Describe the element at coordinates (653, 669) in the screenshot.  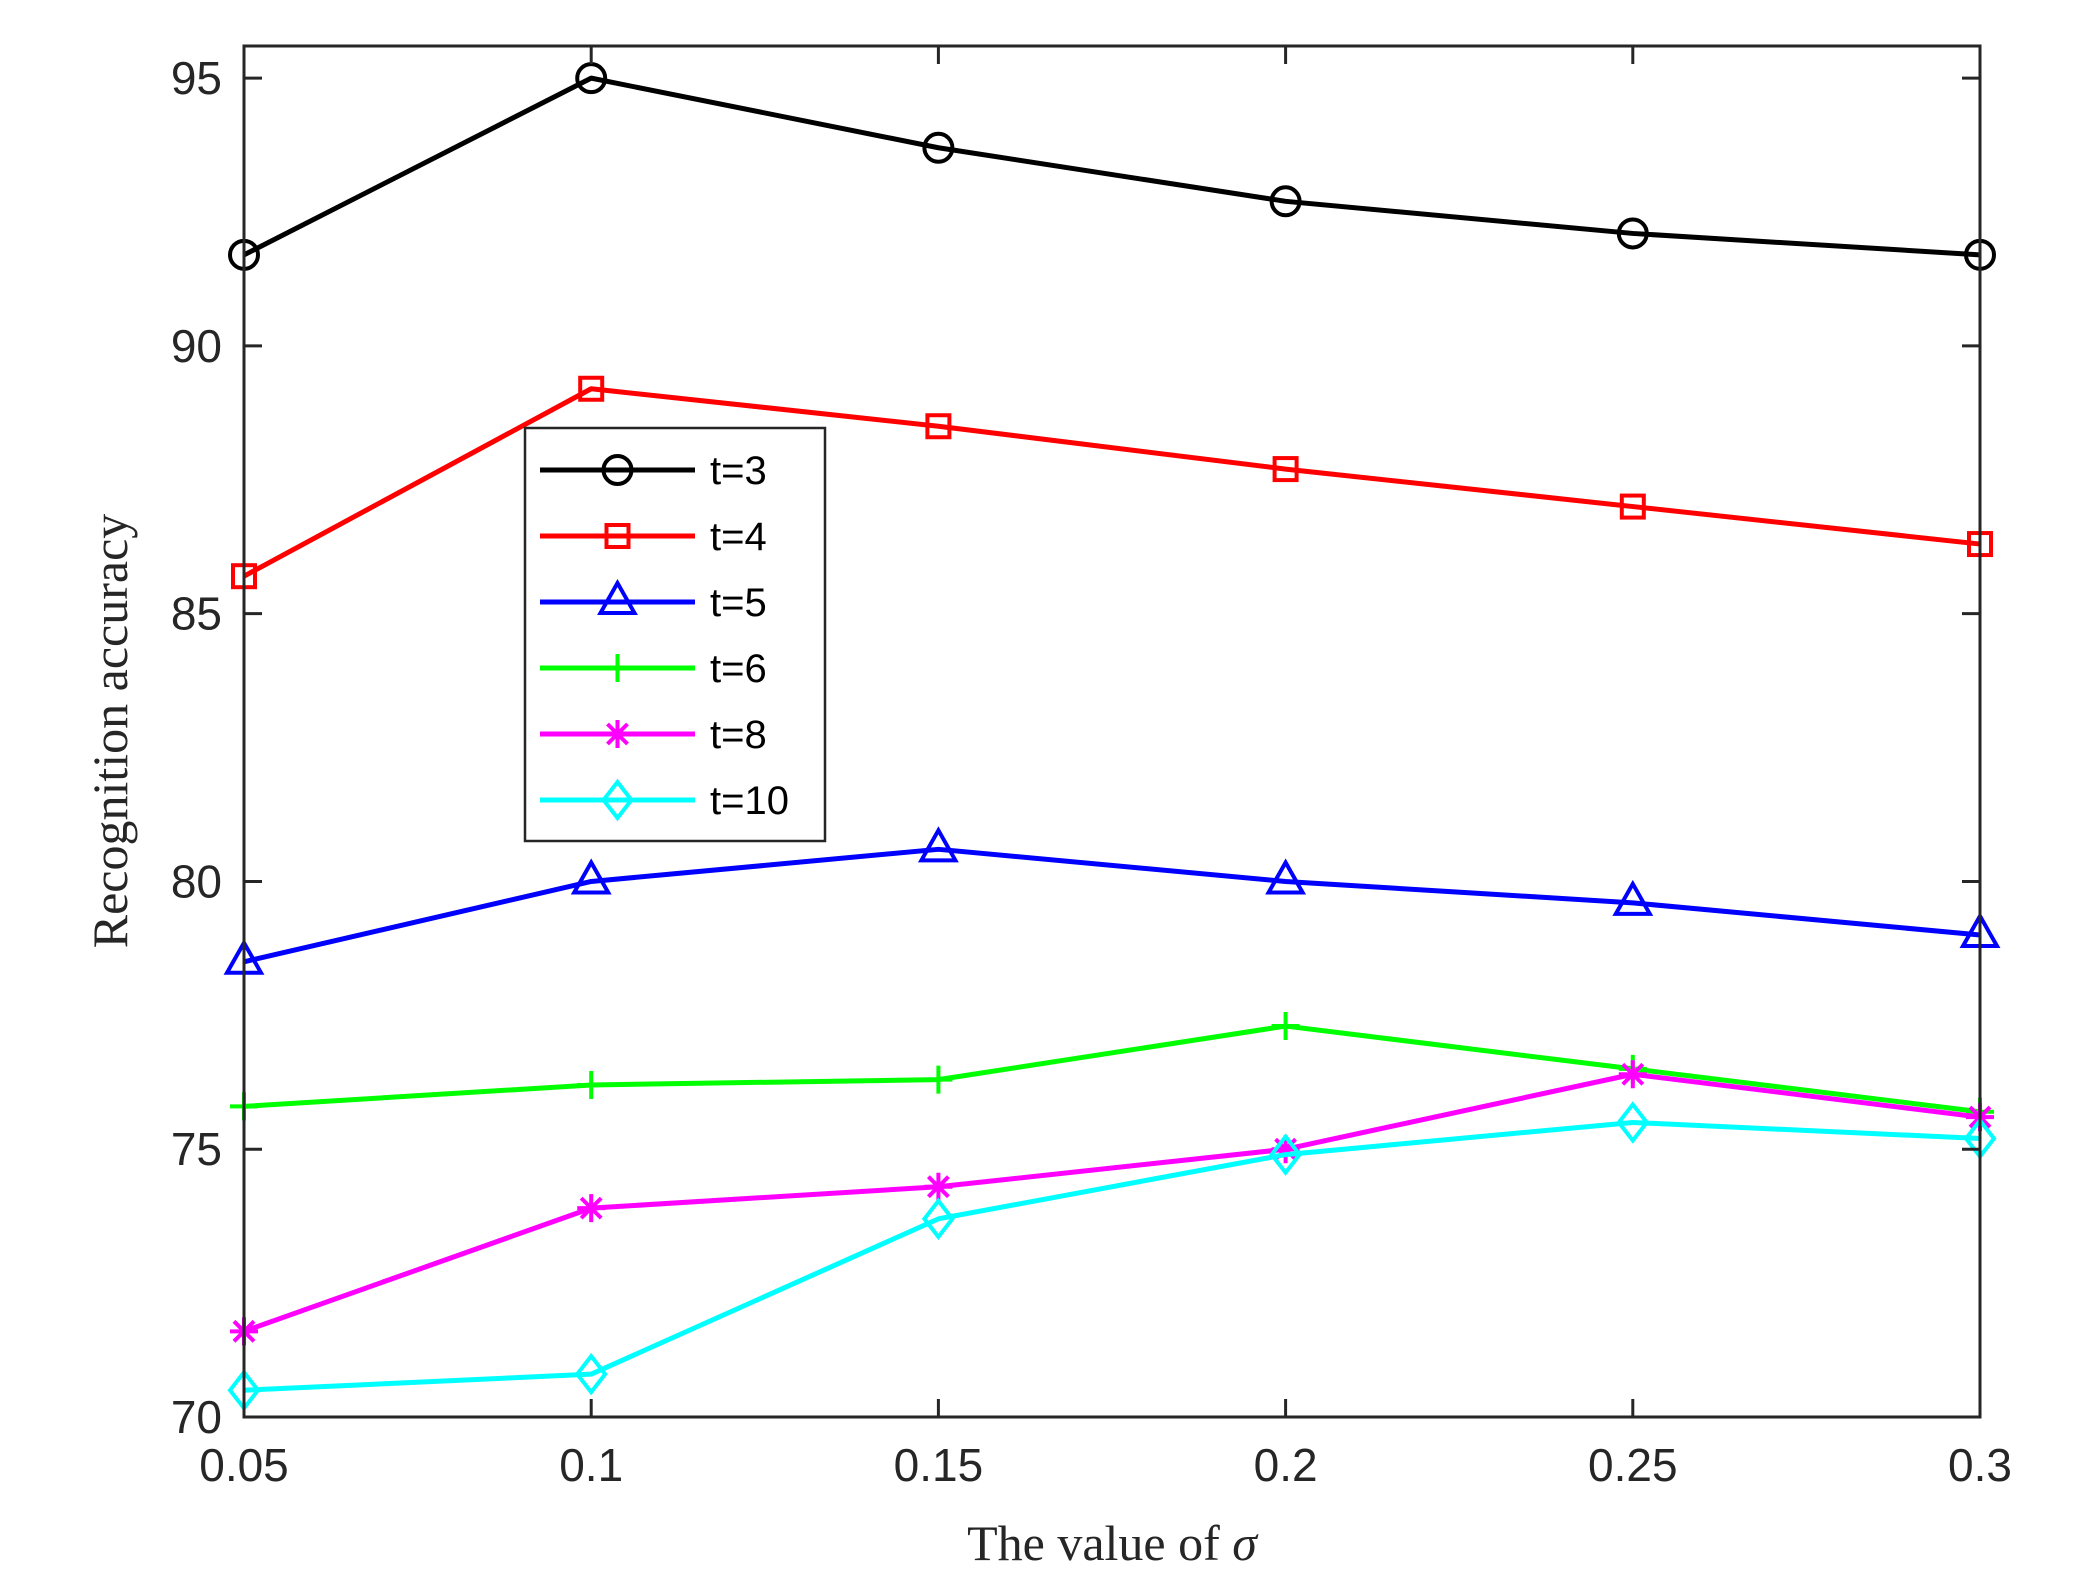
I see `legend-entry: t=6` at that location.